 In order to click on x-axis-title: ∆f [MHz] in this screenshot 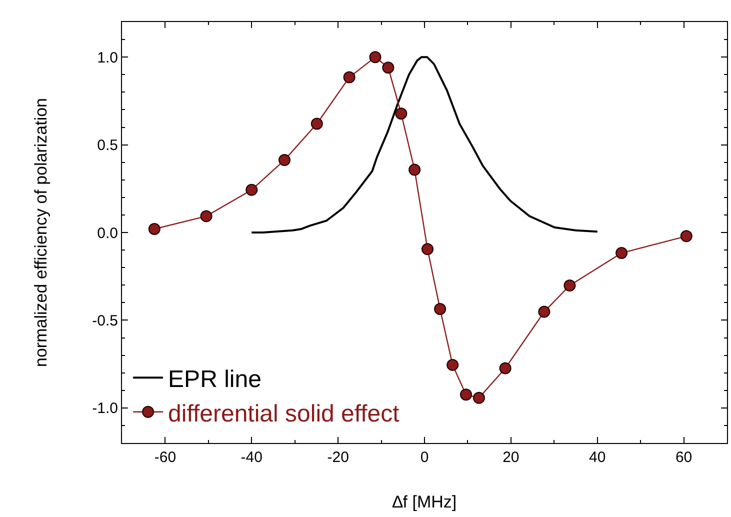, I will do `click(424, 502)`.